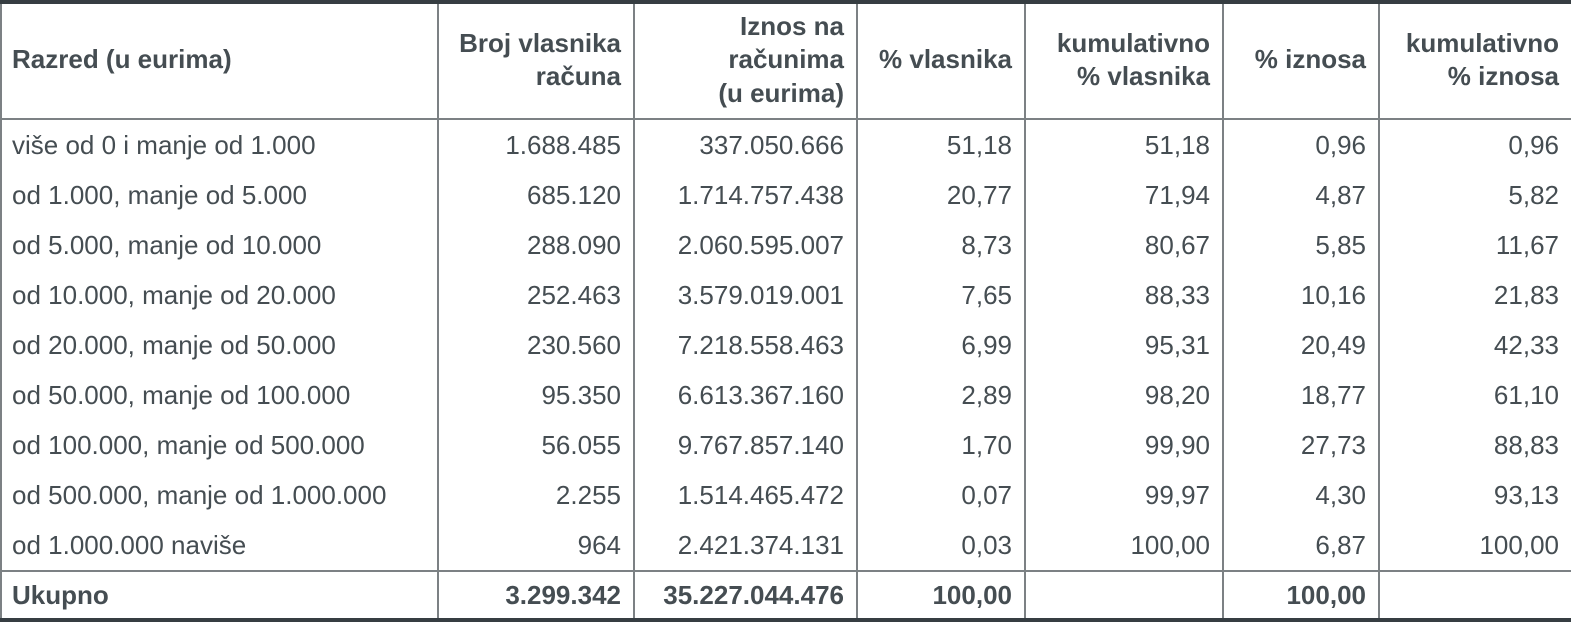  Describe the element at coordinates (1301, 295) in the screenshot. I see `row-value-cell: 10,16` at that location.